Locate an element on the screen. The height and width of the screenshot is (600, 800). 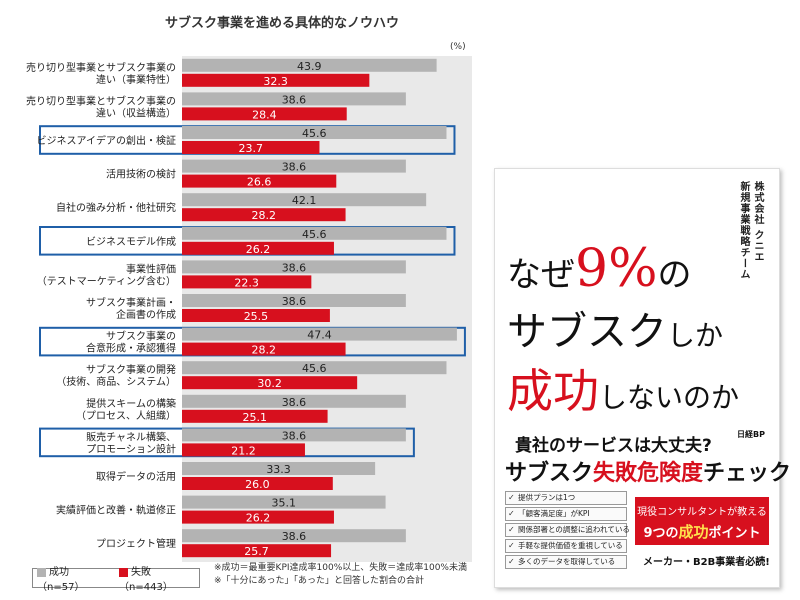
checklist-item: 「顧客満足度」がKPI is located at coordinates (566, 514).